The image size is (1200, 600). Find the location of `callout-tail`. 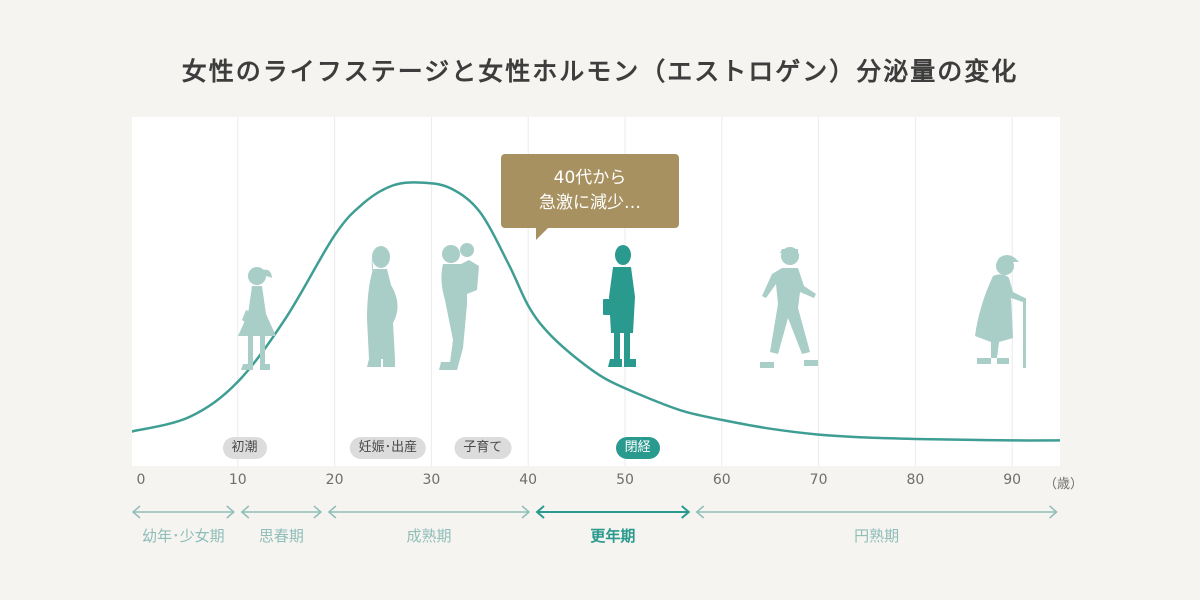

callout-tail is located at coordinates (542, 233).